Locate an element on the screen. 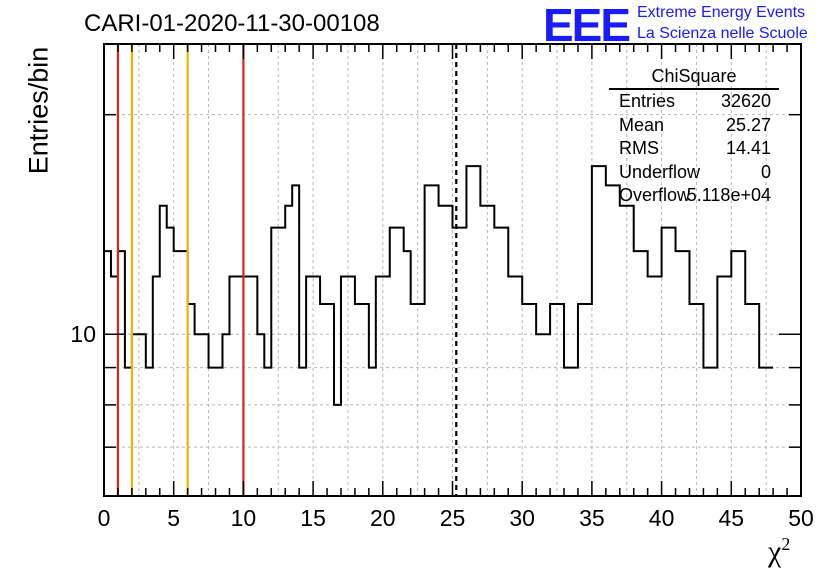 The width and height of the screenshot is (836, 577). chart-title: CARI-01-2020-11-30-00108 is located at coordinates (232, 23).